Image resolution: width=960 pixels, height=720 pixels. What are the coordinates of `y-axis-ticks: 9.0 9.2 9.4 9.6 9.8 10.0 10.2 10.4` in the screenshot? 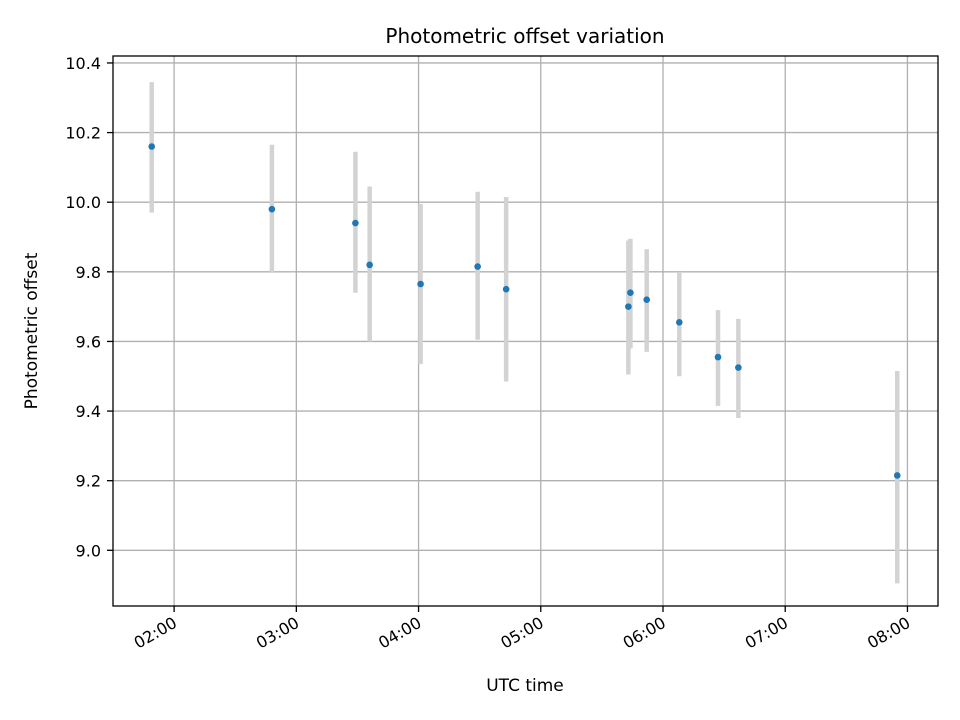 It's located at (89, 307).